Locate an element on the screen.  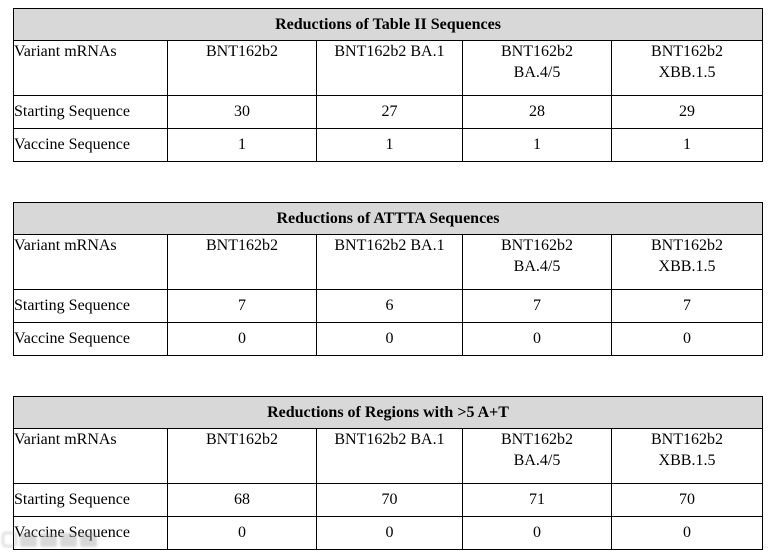
cell-value: 30 is located at coordinates (242, 112).